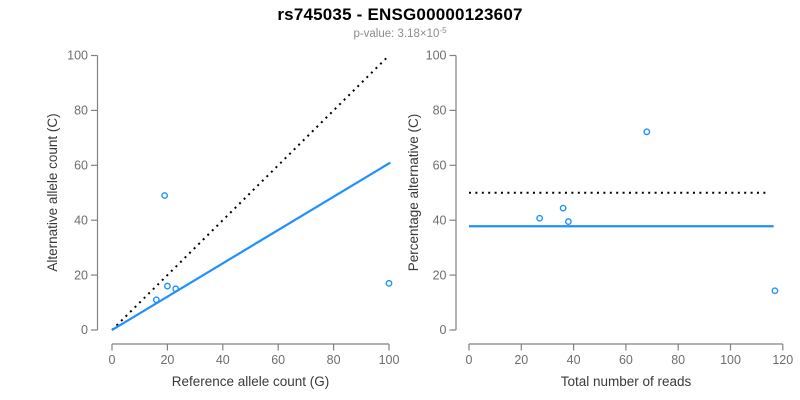 Image resolution: width=800 pixels, height=400 pixels. What do you see at coordinates (626, 381) in the screenshot?
I see `x-axis-title: Total number of reads` at bounding box center [626, 381].